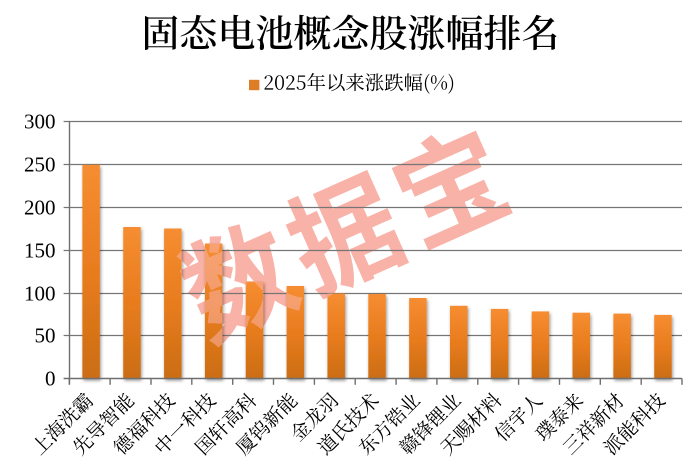 The height and width of the screenshot is (475, 685). What do you see at coordinates (45, 336) in the screenshot?
I see `svg-text: 50` at bounding box center [45, 336].